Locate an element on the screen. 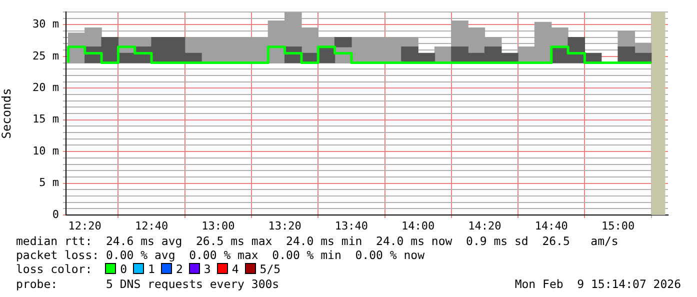  y-tick-label: 15 m is located at coordinates (46, 119).